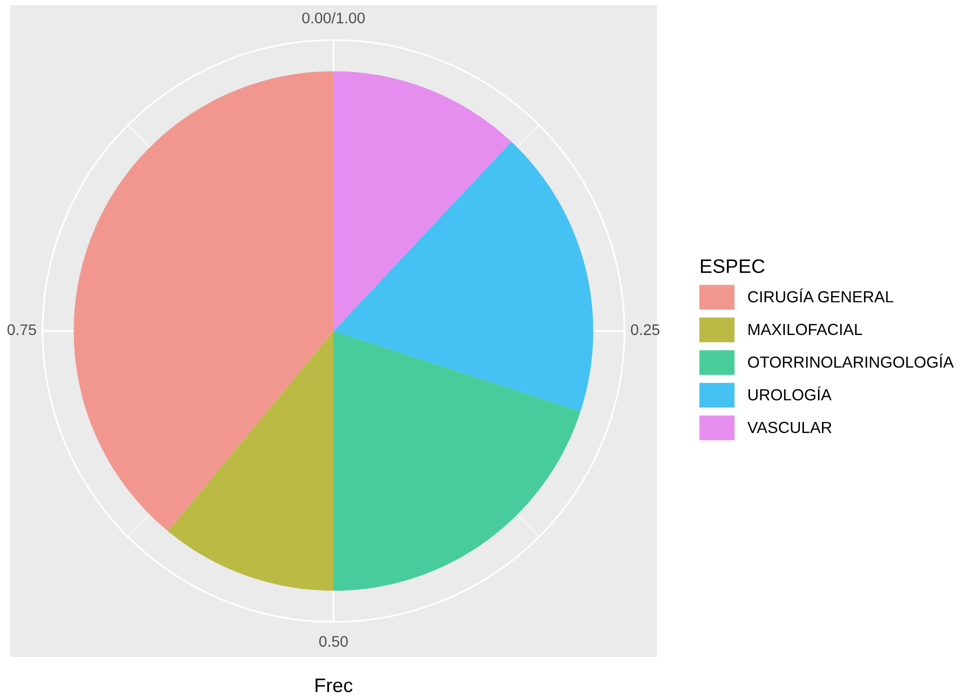 The image size is (980, 699). I want to click on legend-title: ESPEC, so click(732, 266).